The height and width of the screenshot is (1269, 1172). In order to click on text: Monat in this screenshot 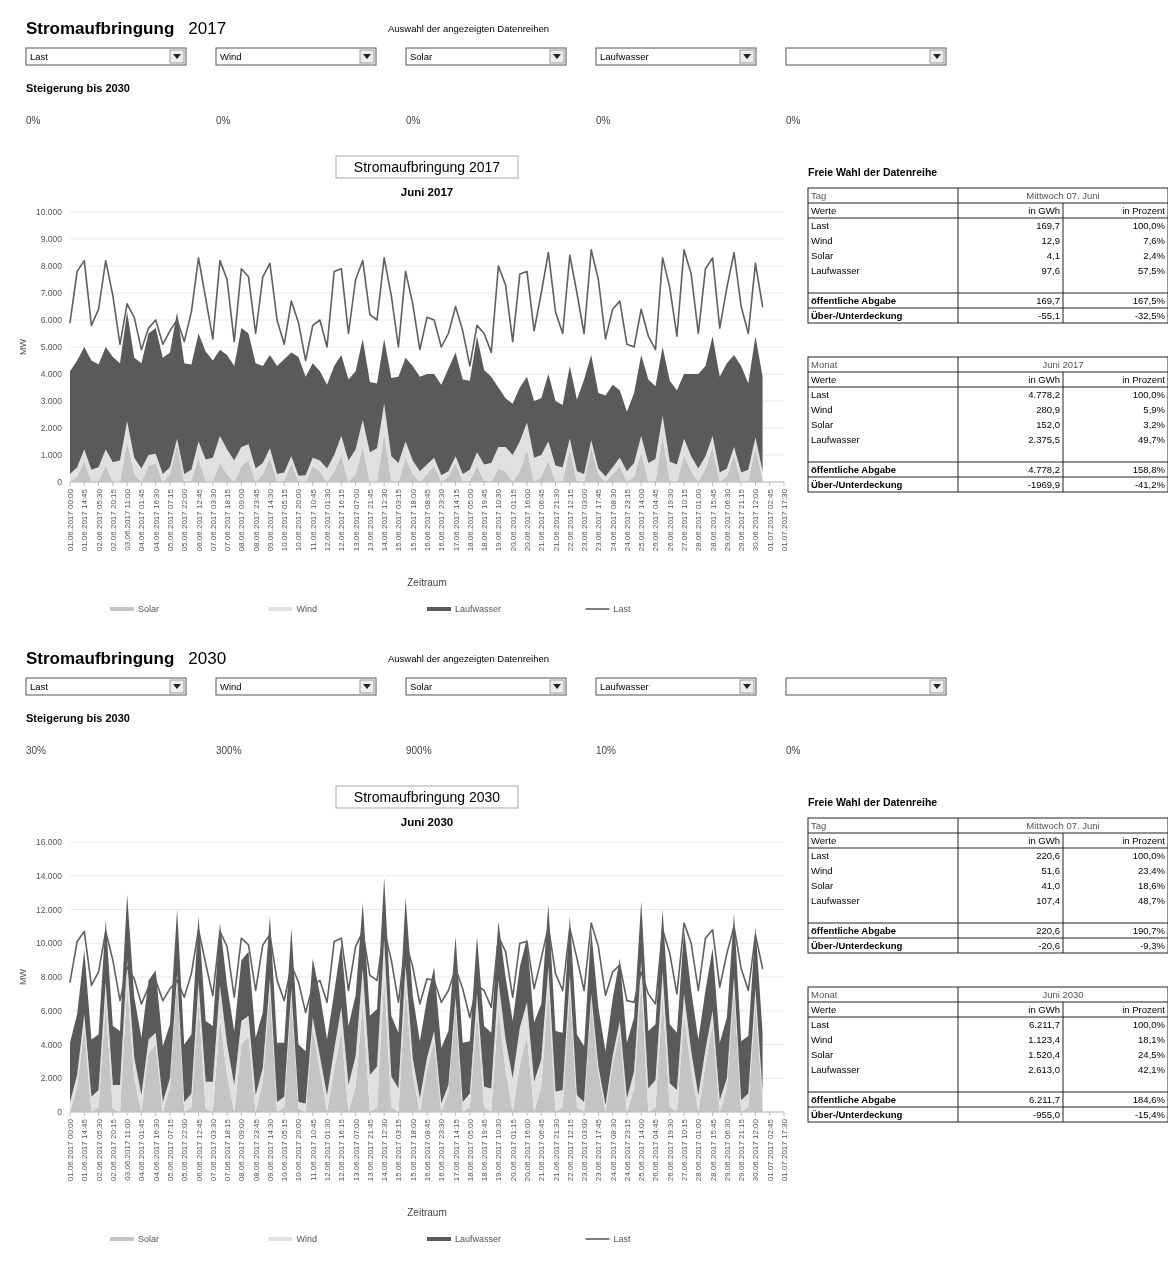, I will do `click(824, 994)`.